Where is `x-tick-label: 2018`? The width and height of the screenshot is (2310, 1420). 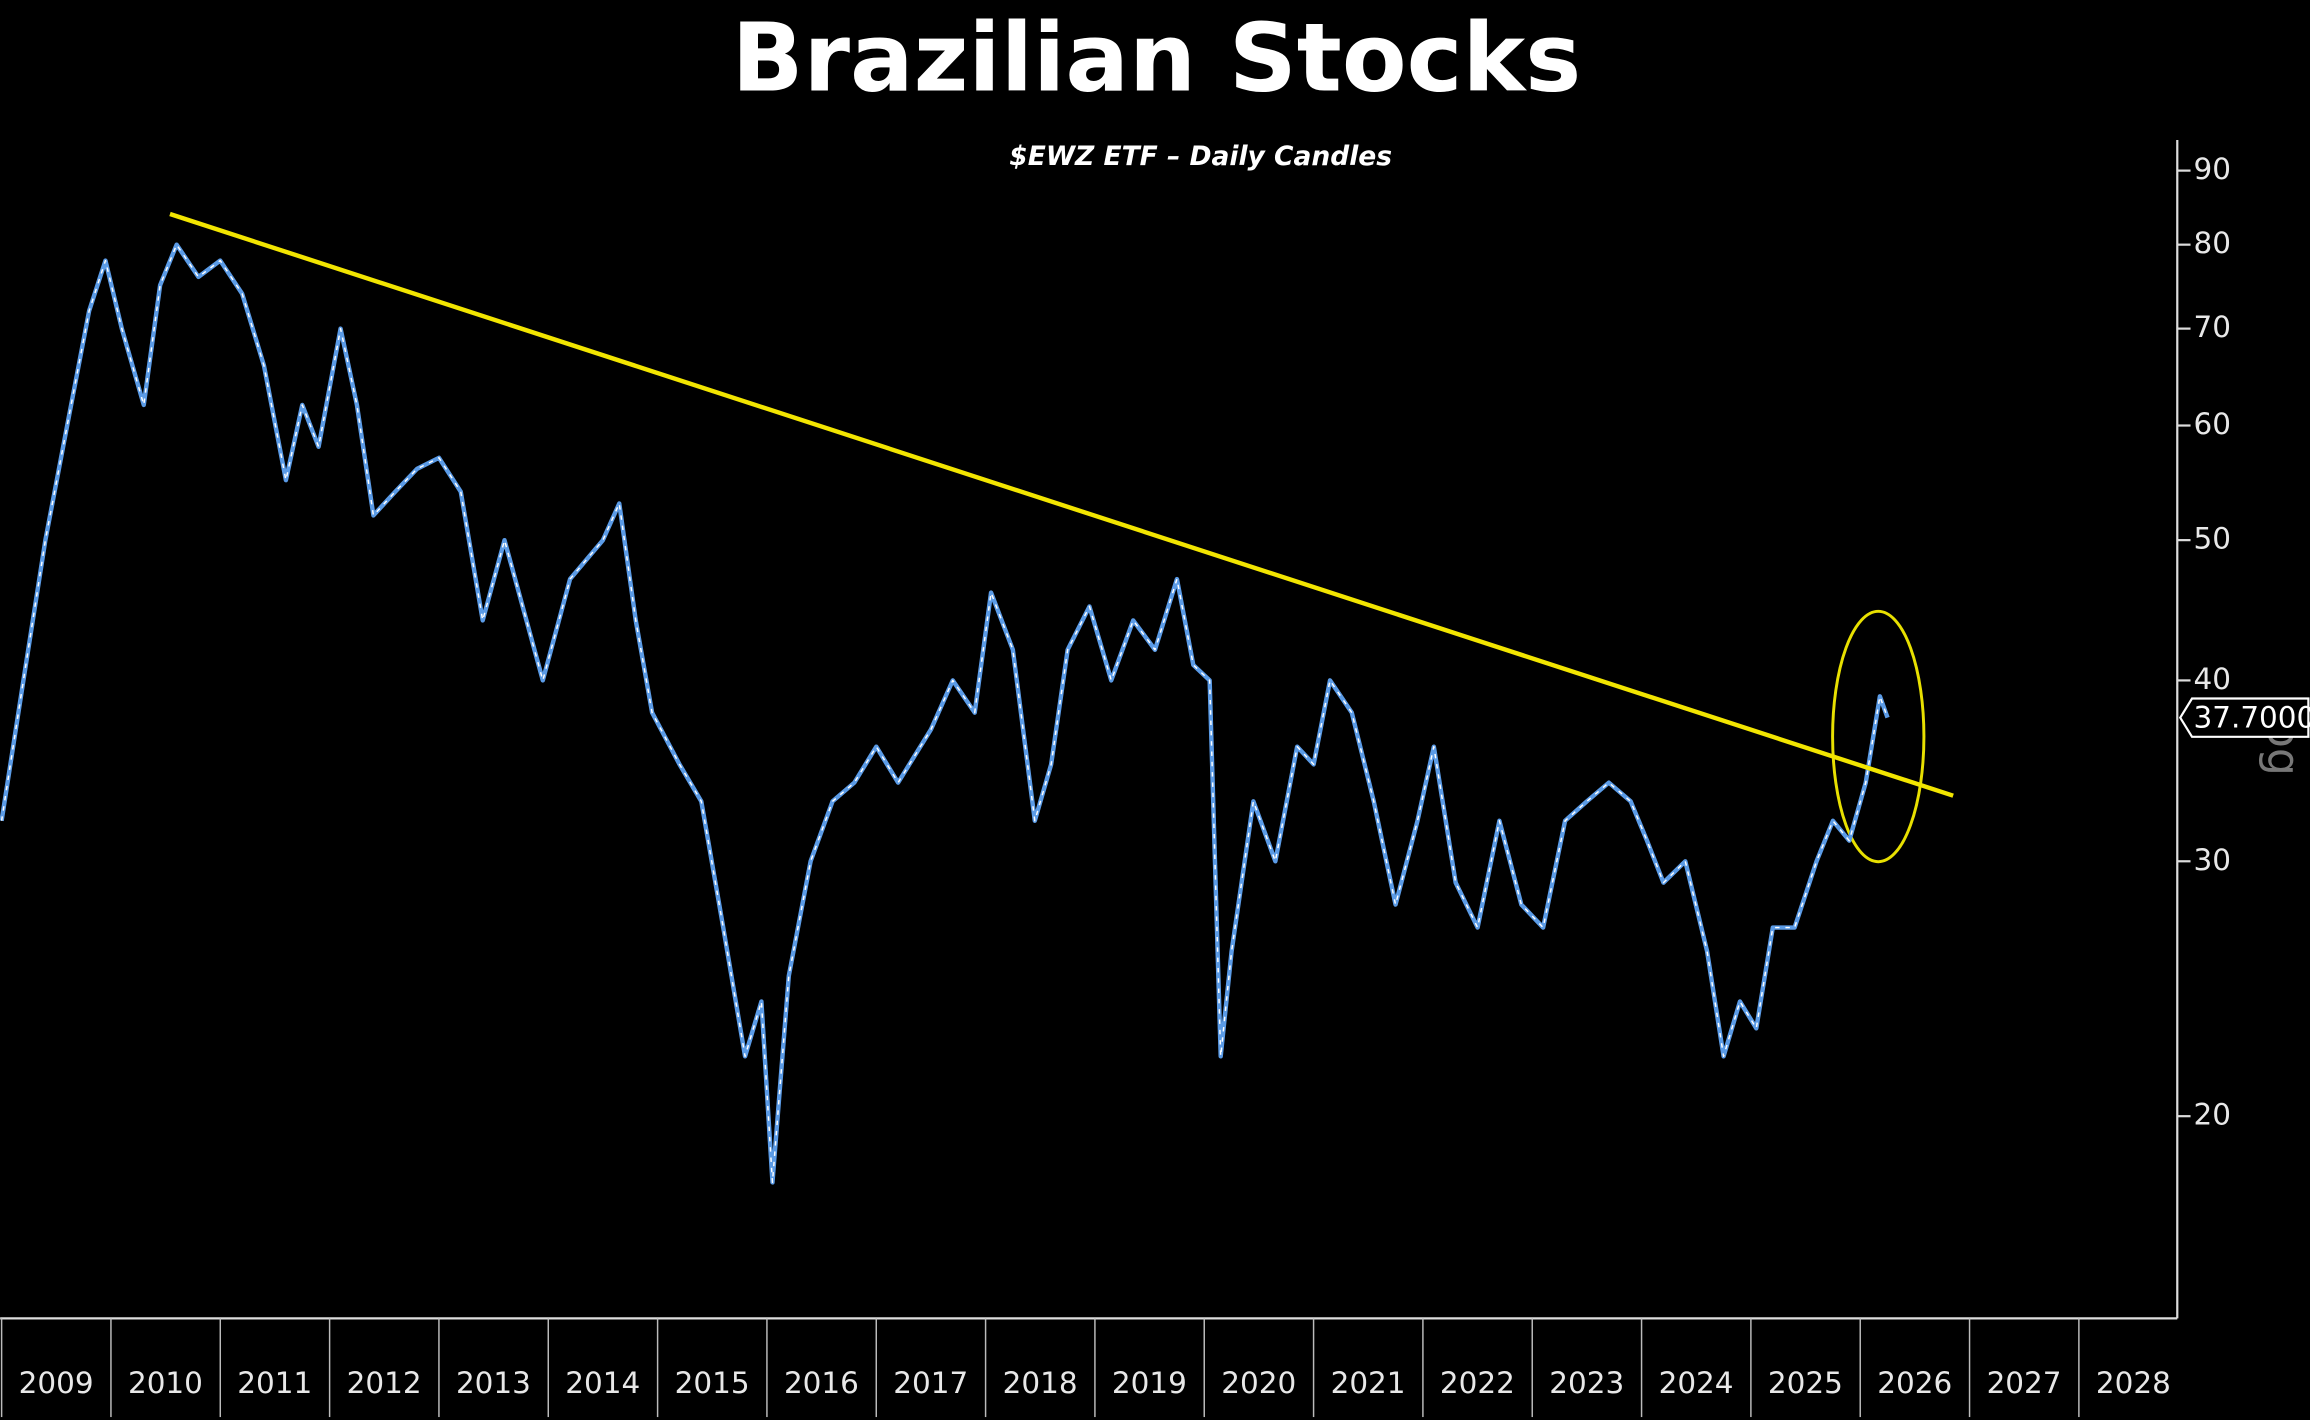 x-tick-label: 2018 is located at coordinates (1040, 1383).